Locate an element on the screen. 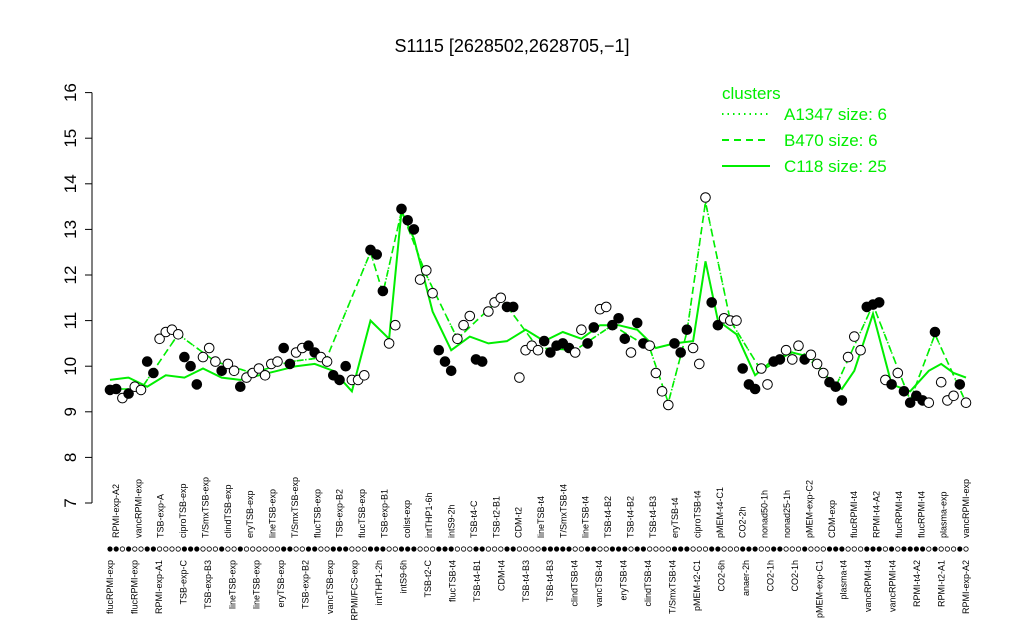  x-tick-label: CO2-1h is located at coordinates (795, 576).